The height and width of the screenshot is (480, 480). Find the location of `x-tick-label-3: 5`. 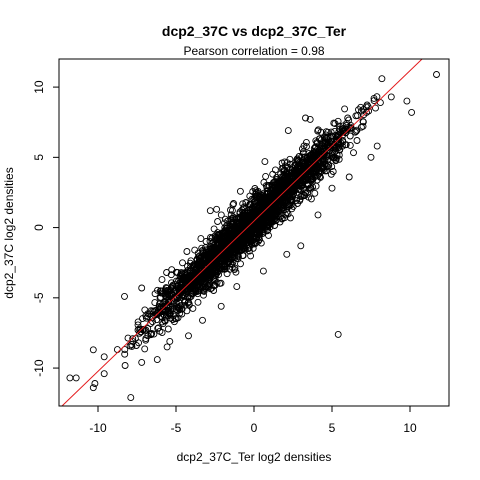

x-tick-label-3: 5 is located at coordinates (332, 428).